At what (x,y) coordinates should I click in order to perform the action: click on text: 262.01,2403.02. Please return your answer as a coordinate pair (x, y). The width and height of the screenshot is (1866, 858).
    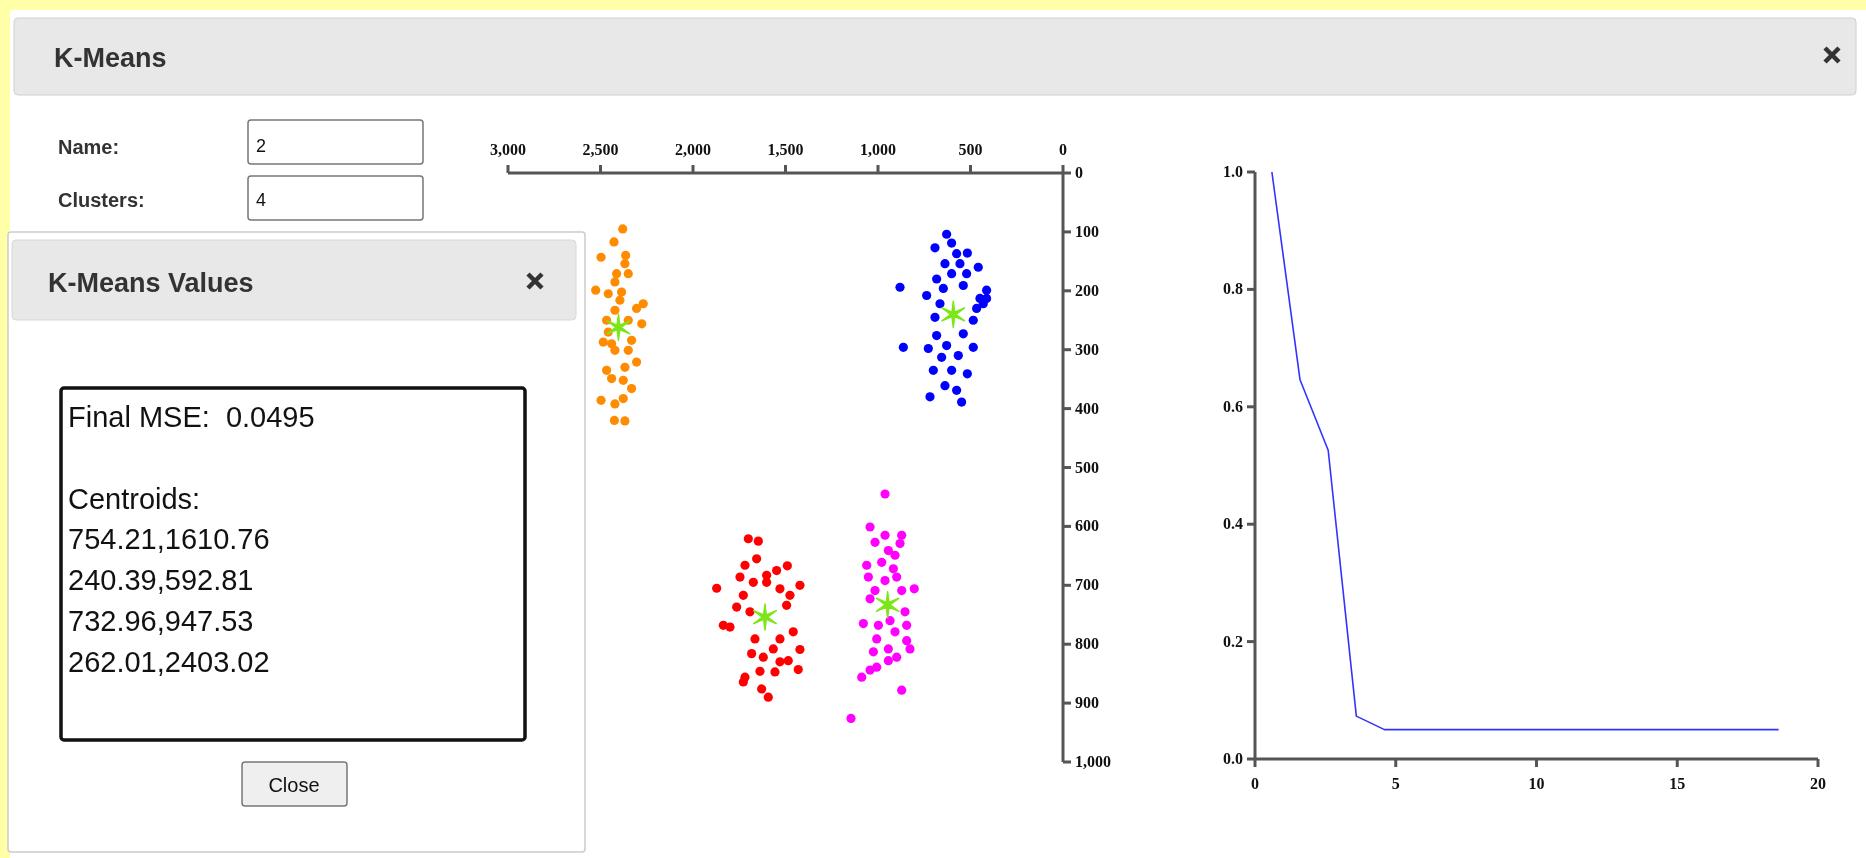
    Looking at the image, I should click on (169, 662).